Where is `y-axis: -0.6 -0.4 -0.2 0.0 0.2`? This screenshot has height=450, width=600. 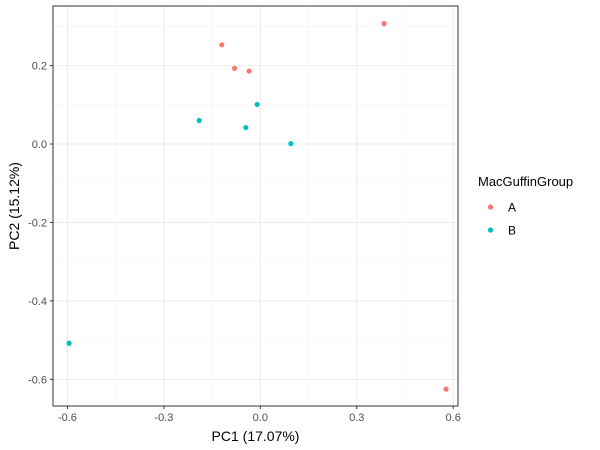 y-axis: -0.6 -0.4 -0.2 0.0 0.2 is located at coordinates (40, 223).